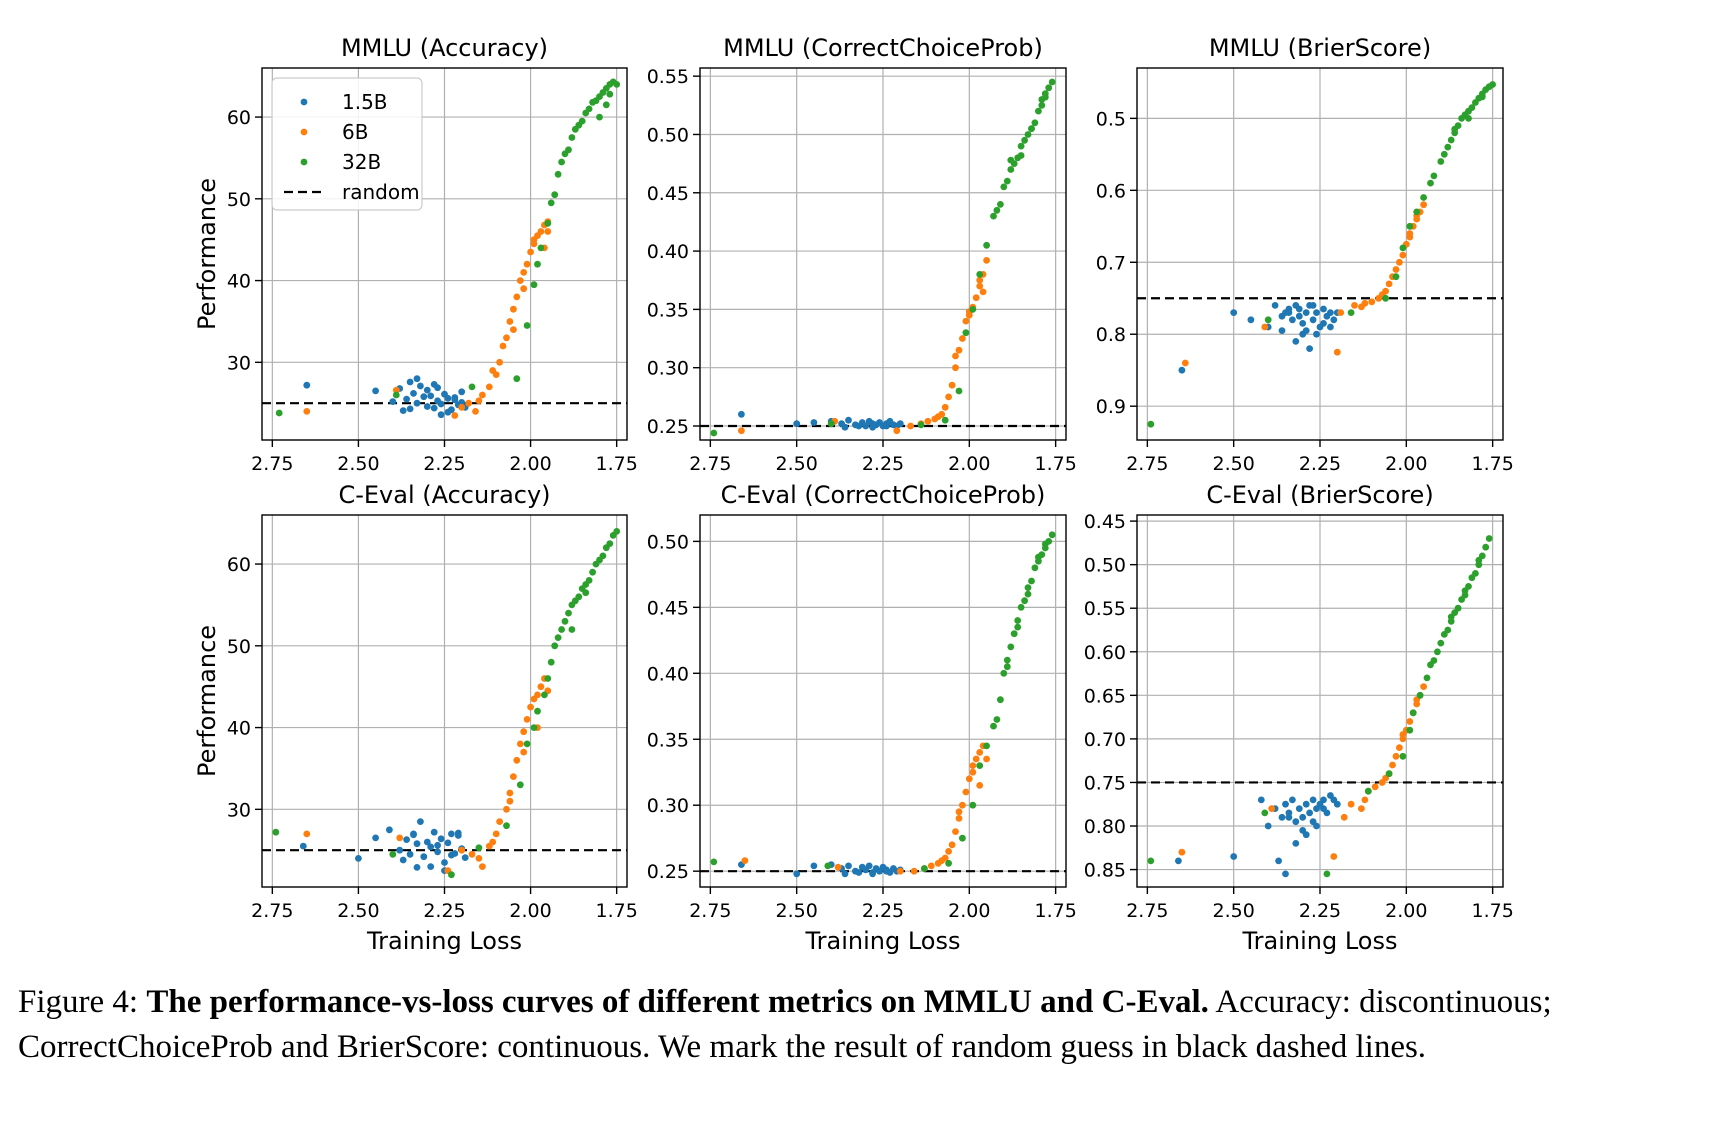 The width and height of the screenshot is (1716, 1126). Describe the element at coordinates (1111, 335) in the screenshot. I see `y-tick-label: 0.8` at that location.